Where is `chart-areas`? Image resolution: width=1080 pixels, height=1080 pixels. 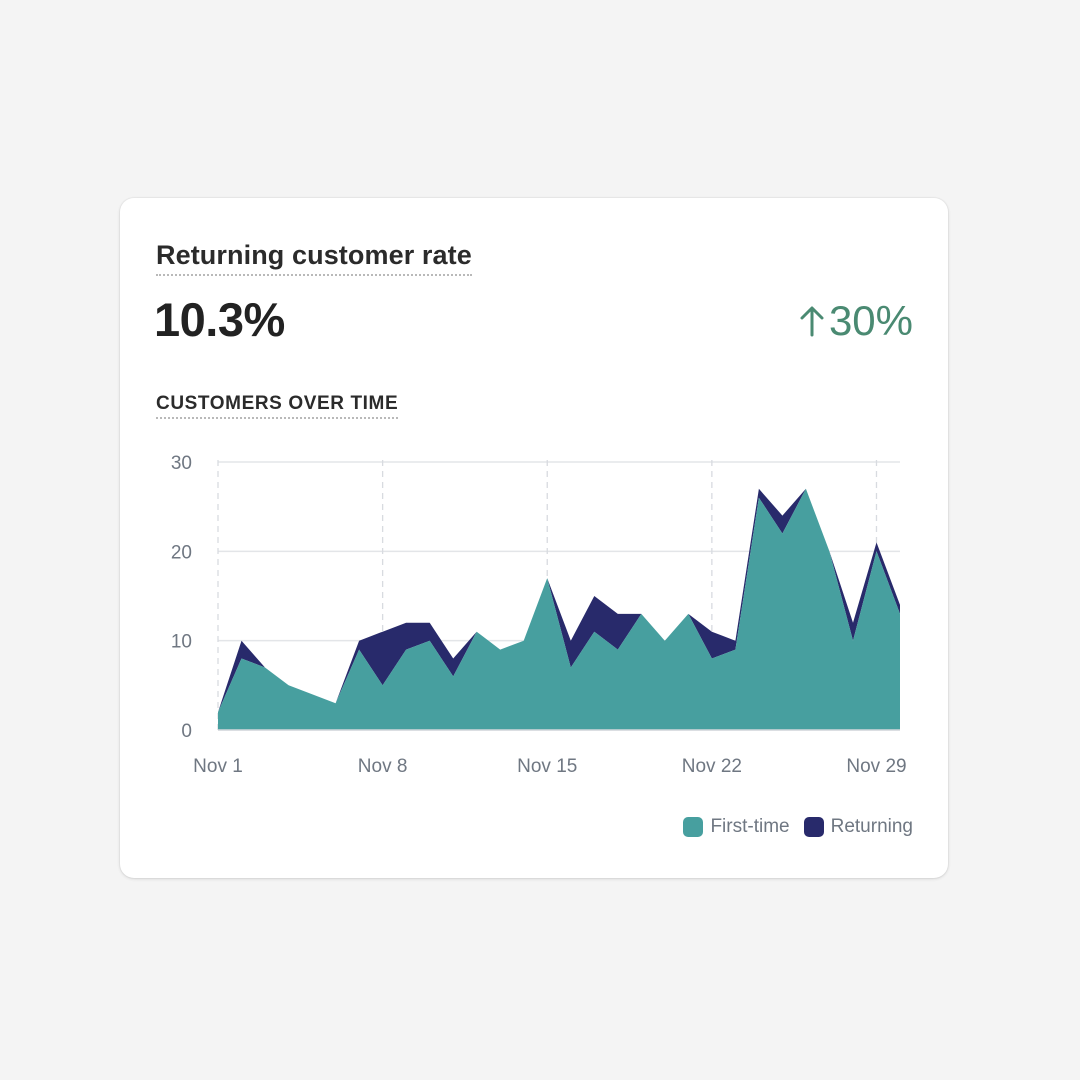
chart-areas is located at coordinates (559, 609).